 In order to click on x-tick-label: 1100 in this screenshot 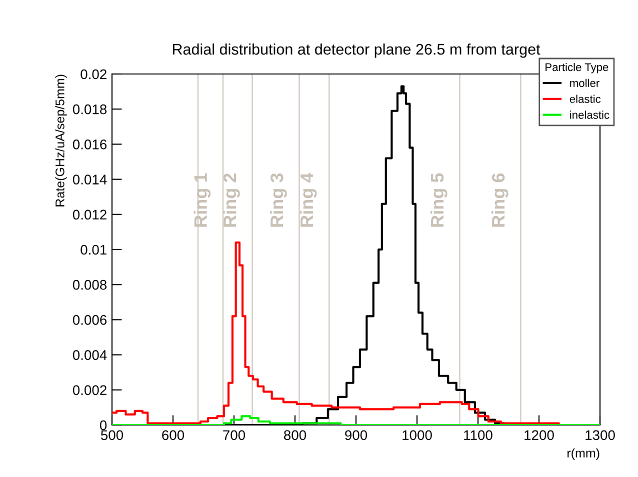, I will do `click(478, 435)`.